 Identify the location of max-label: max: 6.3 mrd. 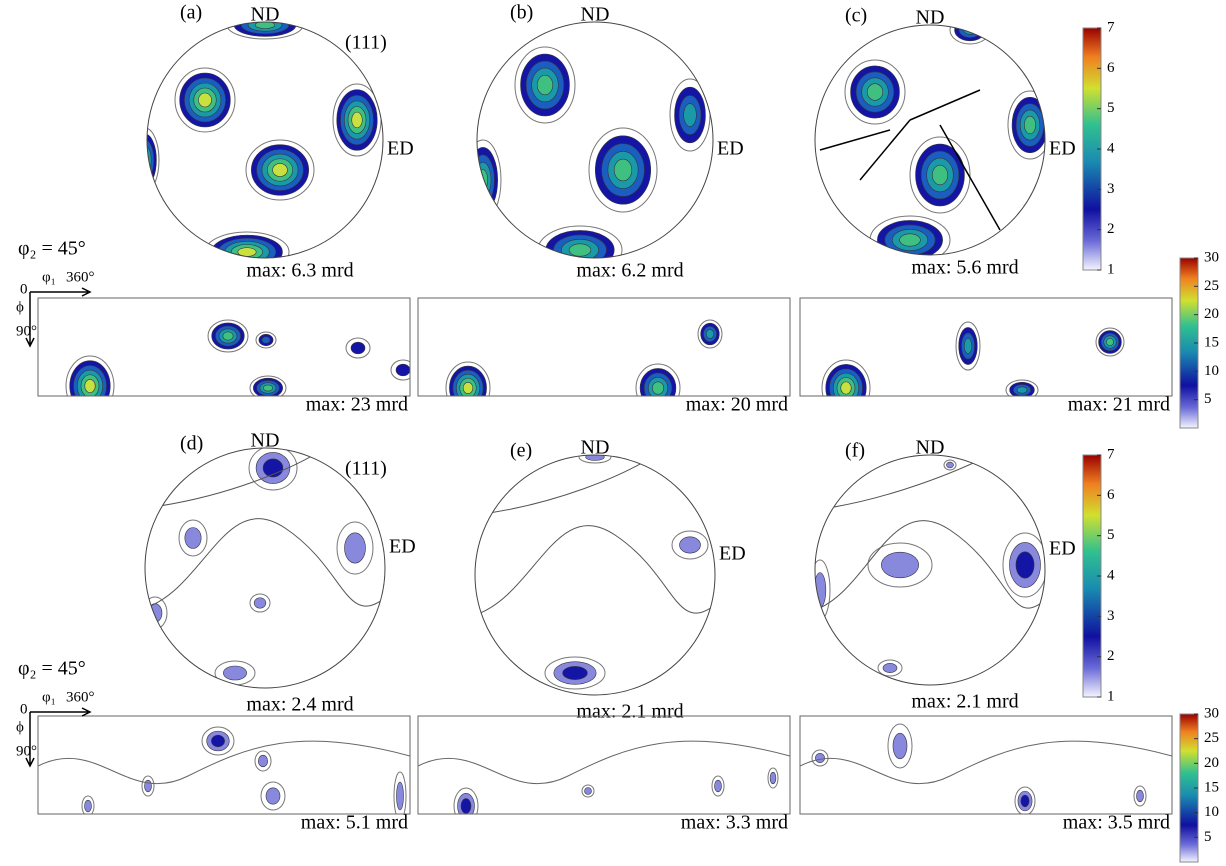
(299, 271).